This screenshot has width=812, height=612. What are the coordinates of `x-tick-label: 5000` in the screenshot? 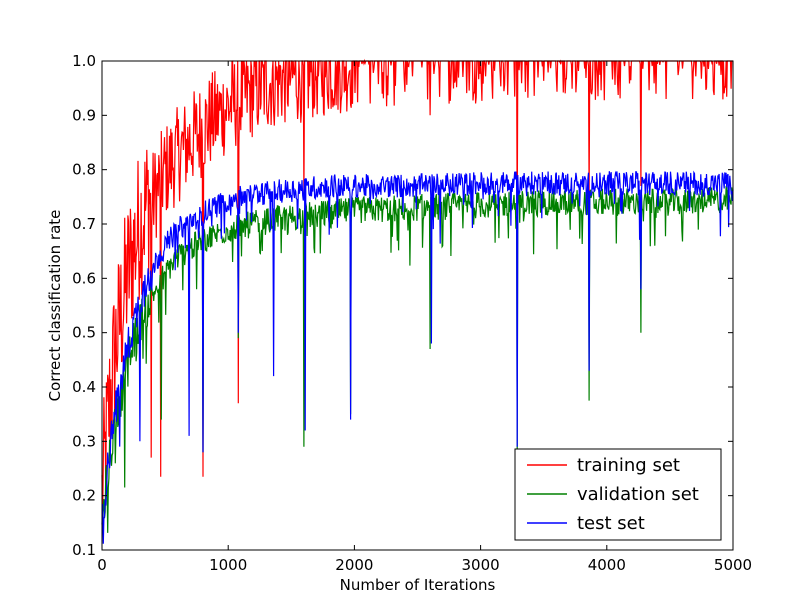 It's located at (733, 565).